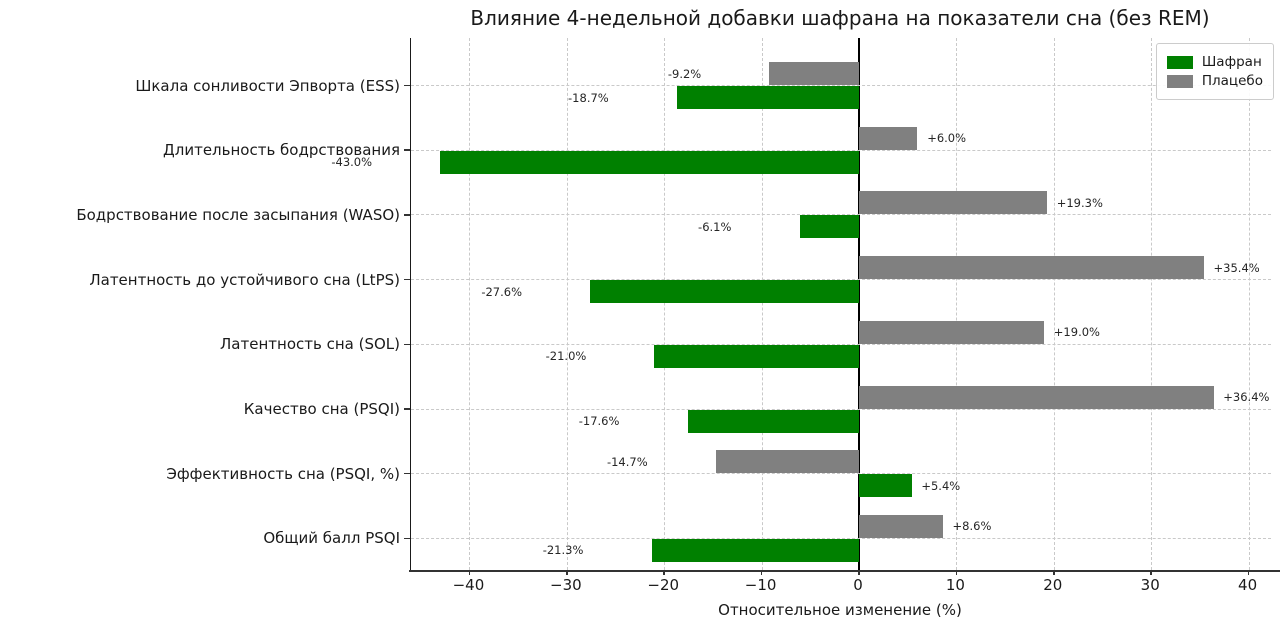 Image resolution: width=1280 pixels, height=631 pixels. Describe the element at coordinates (238, 214) in the screenshot. I see `category-label: Бодрствование после засыпания (WASO)` at that location.